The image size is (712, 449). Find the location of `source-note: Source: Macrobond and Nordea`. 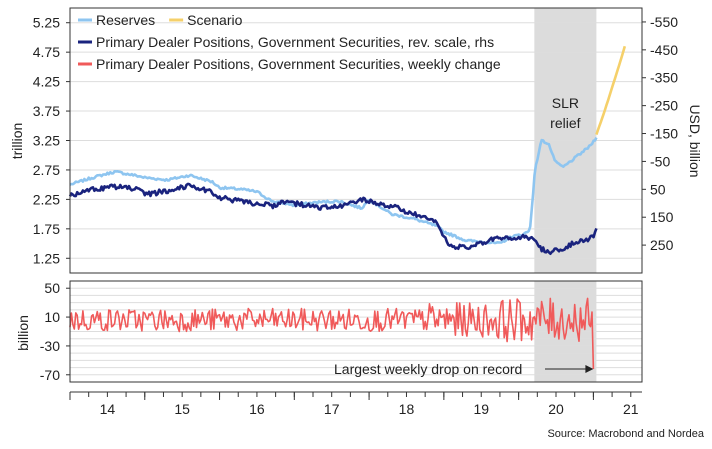

source-note: Source: Macrobond and Nordea is located at coordinates (625, 434).